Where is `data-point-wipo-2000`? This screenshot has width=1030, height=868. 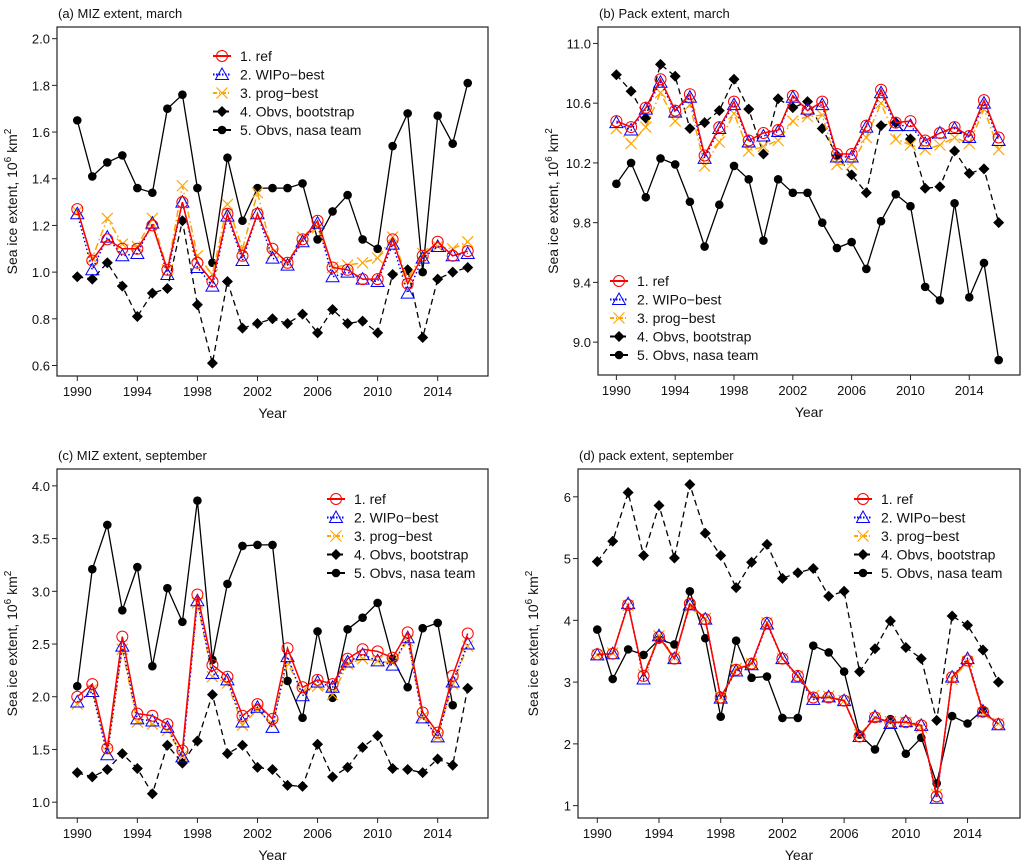 data-point-wipo-2000 is located at coordinates (227, 215).